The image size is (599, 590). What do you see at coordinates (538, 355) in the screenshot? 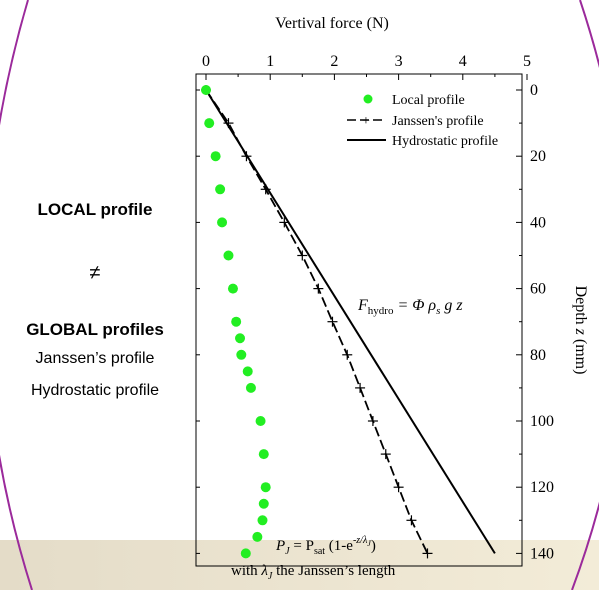
I see `y-tick-label: 80` at bounding box center [538, 355].